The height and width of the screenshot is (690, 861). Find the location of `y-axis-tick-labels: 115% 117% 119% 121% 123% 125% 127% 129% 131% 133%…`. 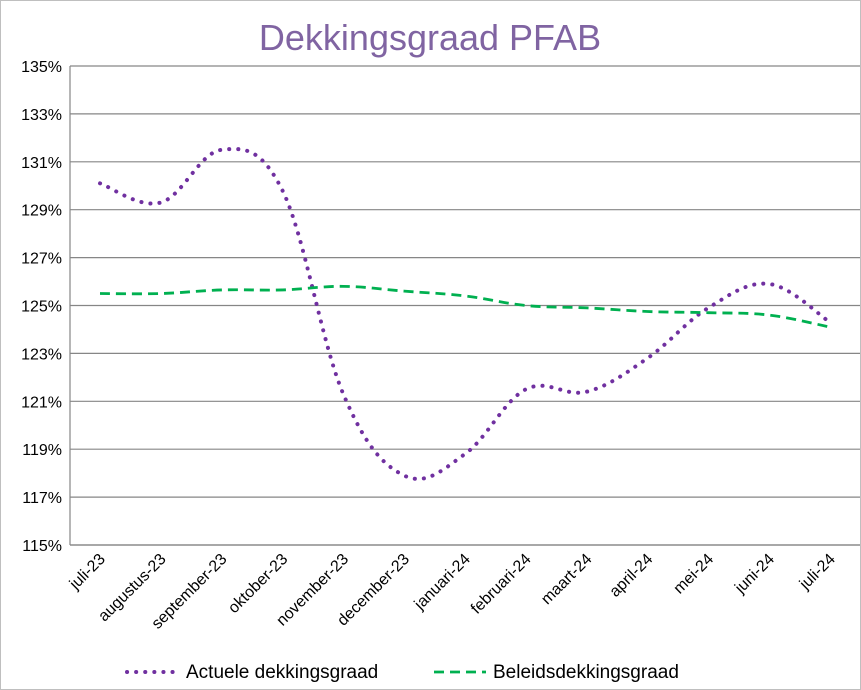

y-axis-tick-labels: 115% 117% 119% 121% 123% 125% 127% 129% 131% 133%… is located at coordinates (41, 307).